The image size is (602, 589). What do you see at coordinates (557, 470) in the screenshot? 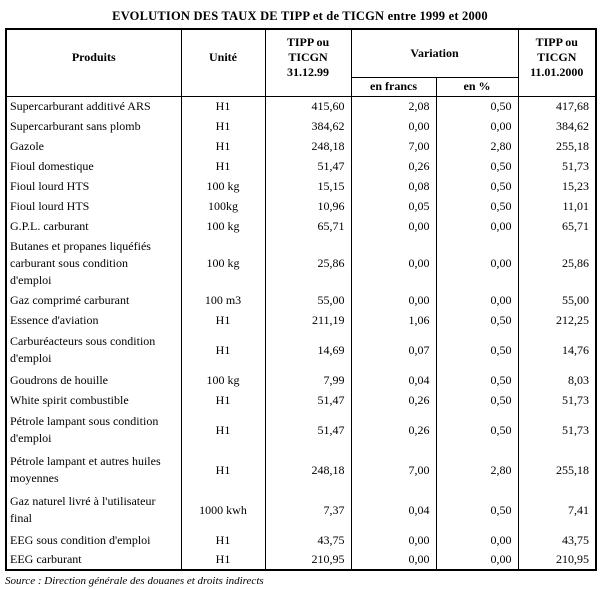
I see `rate-2000-cell: 255,18` at bounding box center [557, 470].